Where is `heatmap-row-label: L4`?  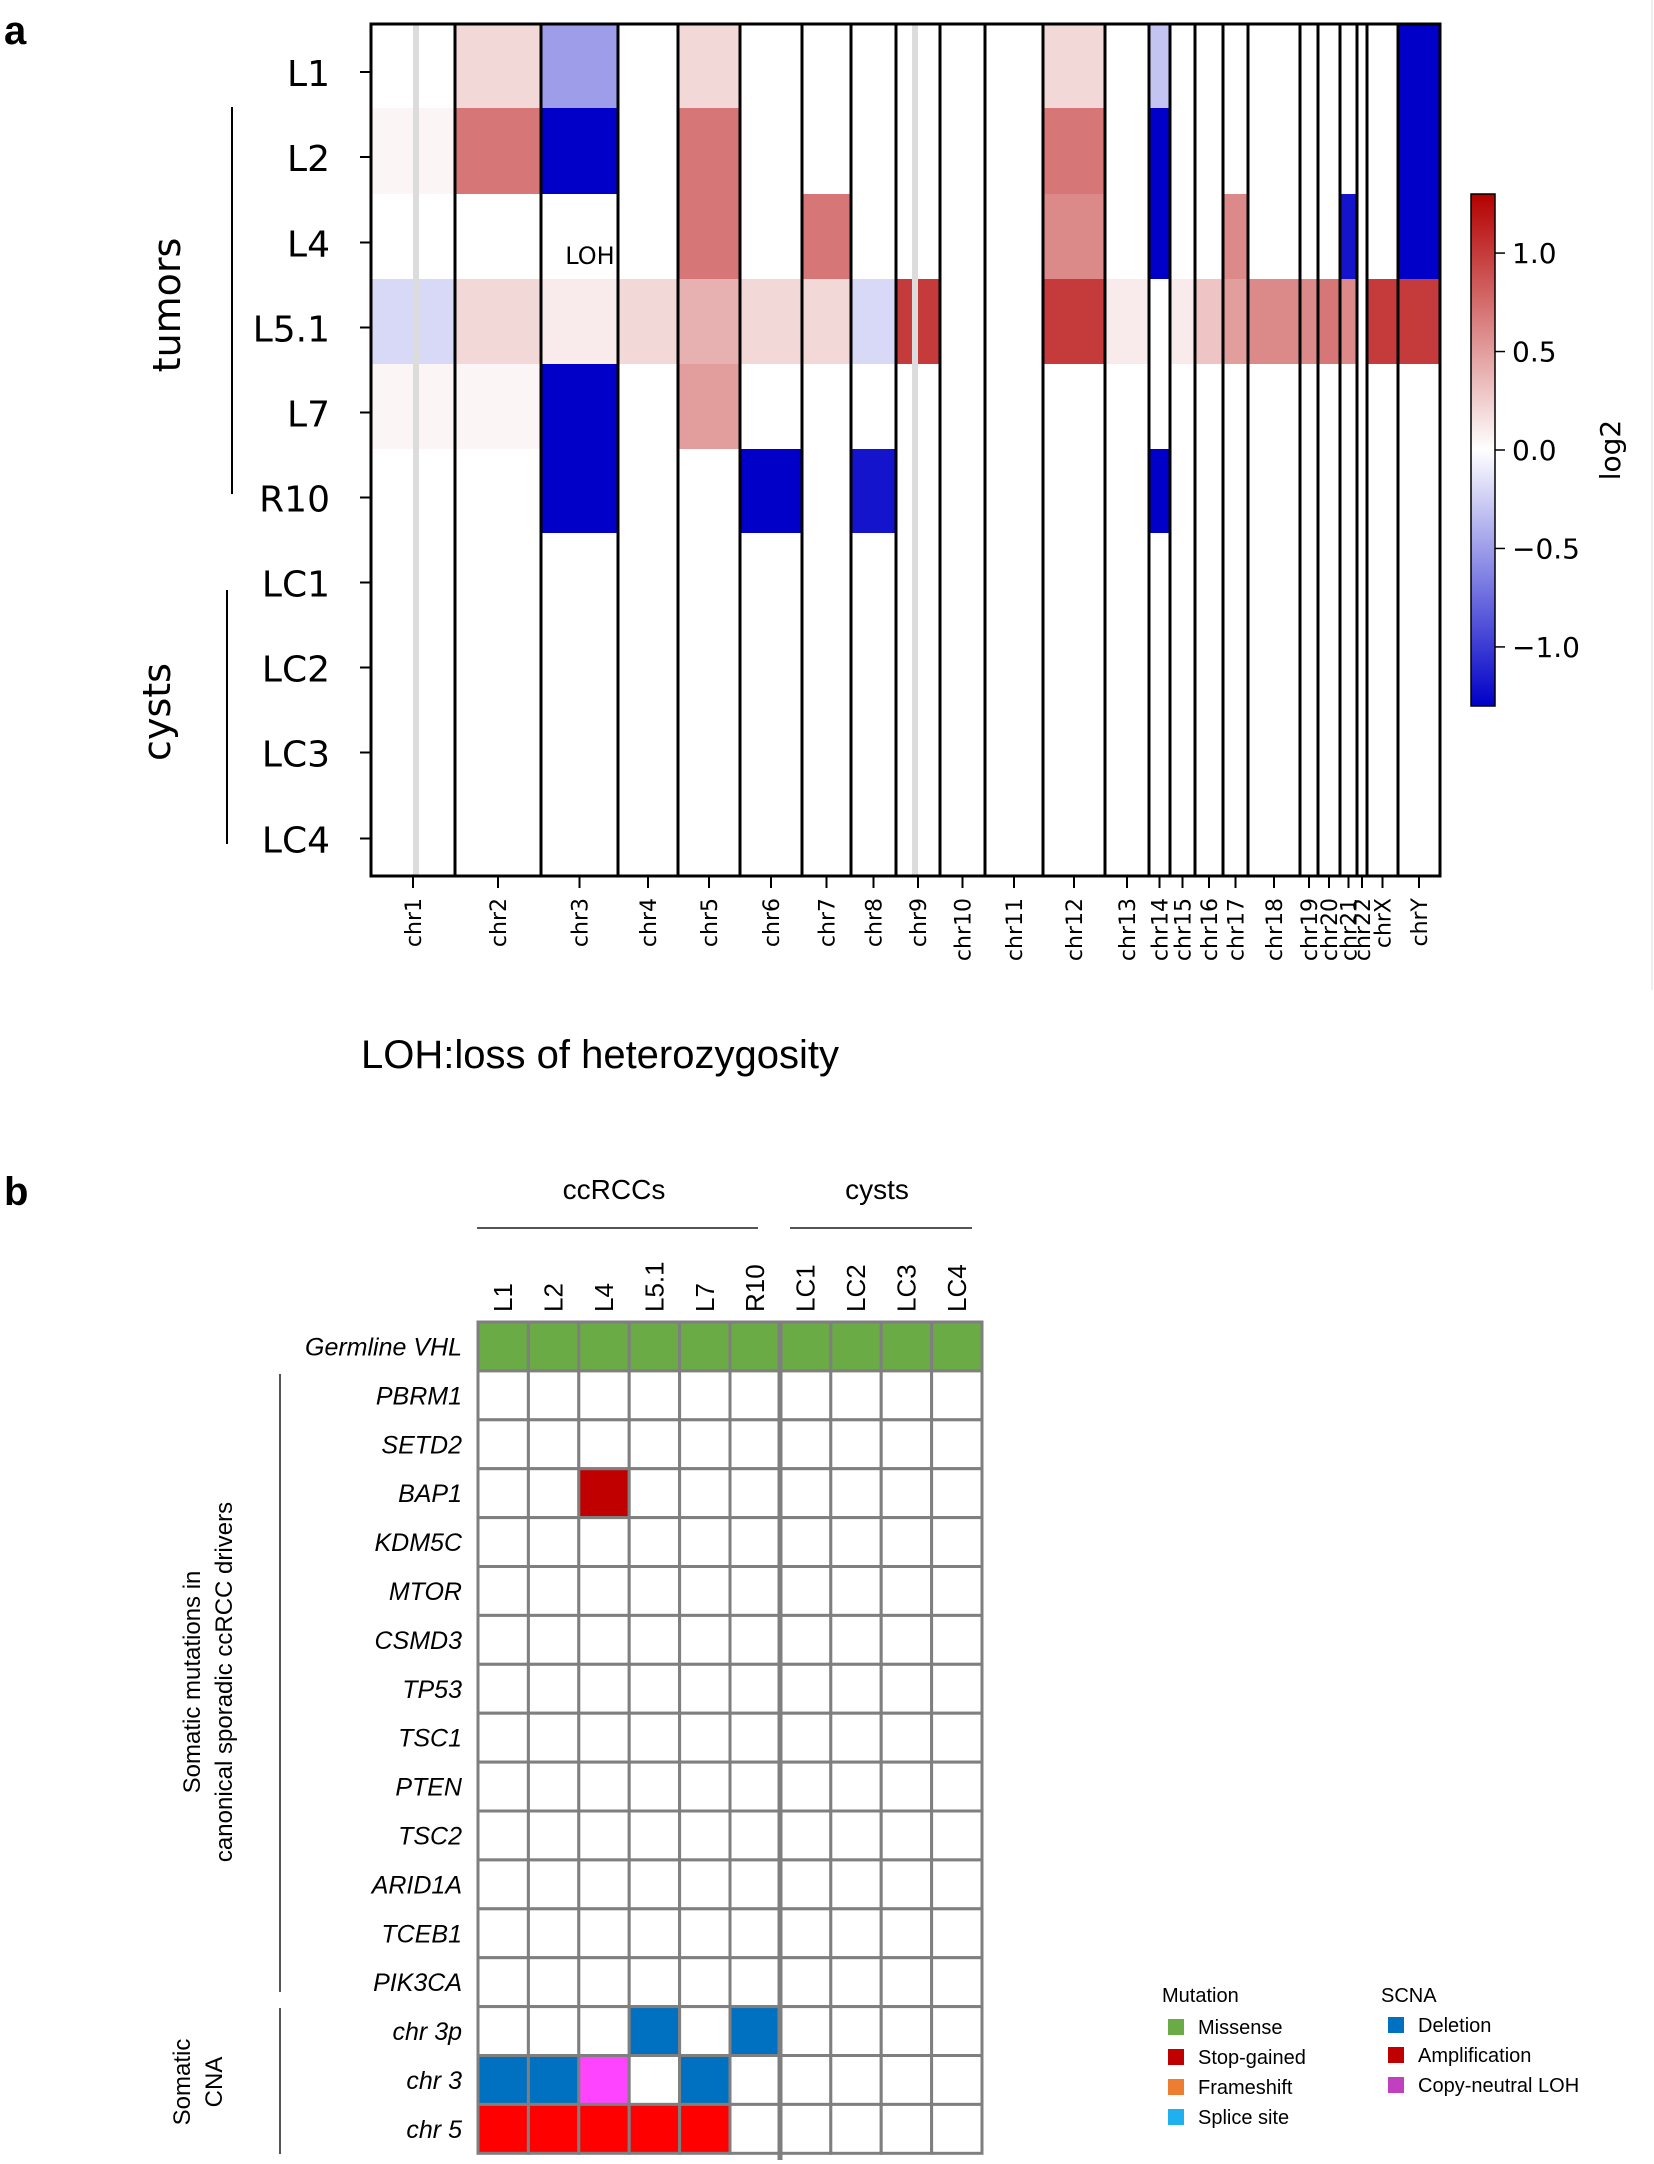 heatmap-row-label: L4 is located at coordinates (308, 245).